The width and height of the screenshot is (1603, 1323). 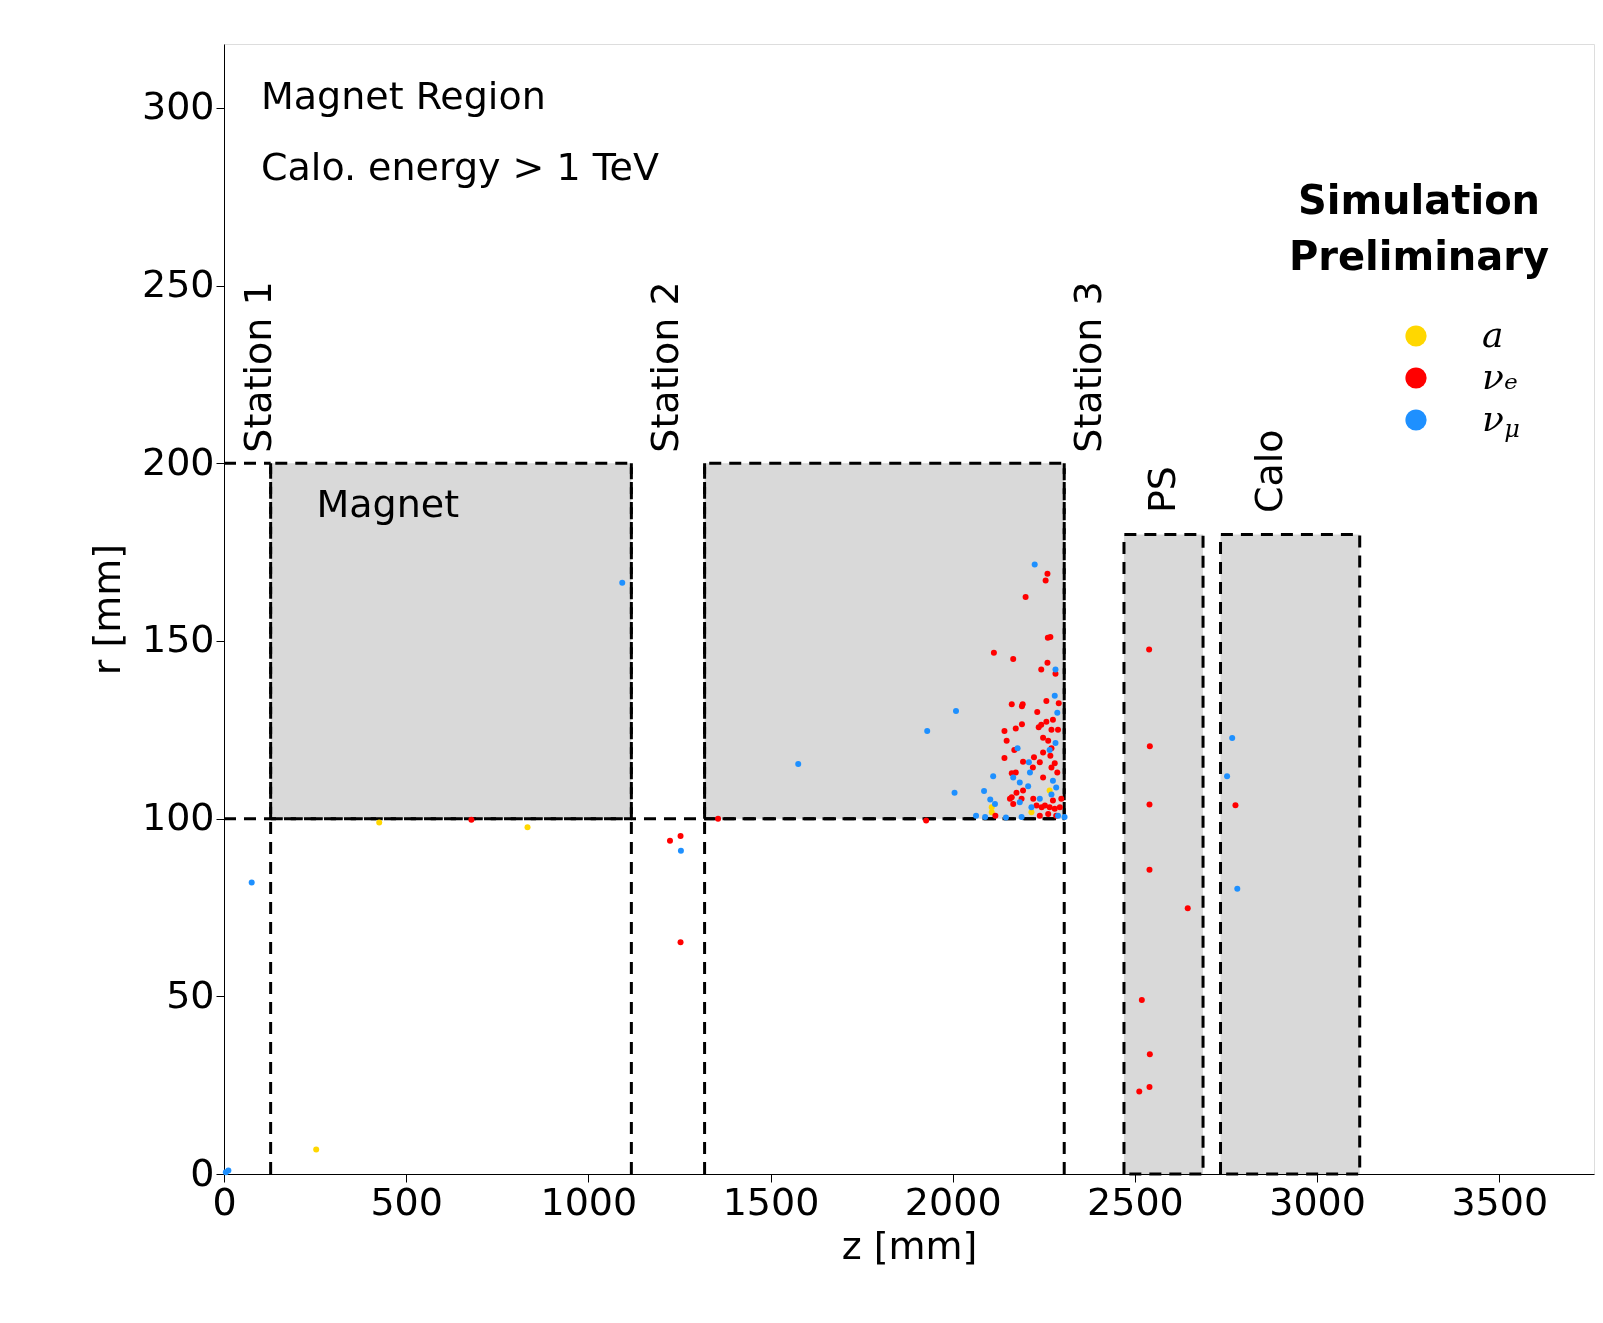 I want to click on x-tick-label: 2000, so click(x=953, y=1201).